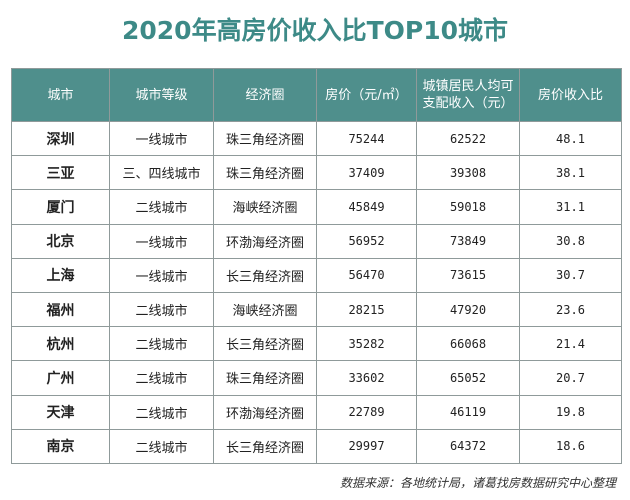 The height and width of the screenshot is (500, 630). I want to click on table-row: 厦门 二线城市 海峡经济圈 45849 59018 31.1, so click(316, 207).